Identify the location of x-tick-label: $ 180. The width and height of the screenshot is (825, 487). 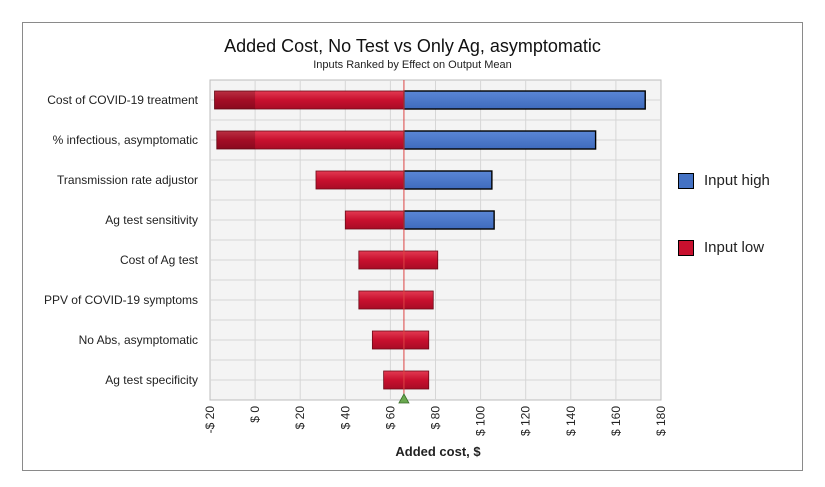
(661, 421).